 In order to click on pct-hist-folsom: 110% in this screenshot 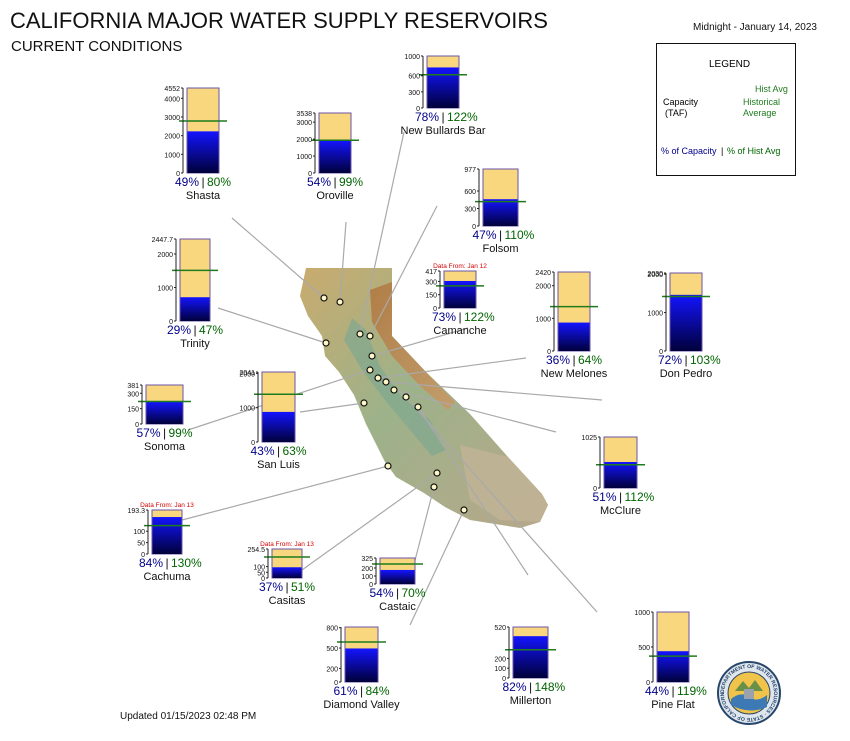, I will do `click(520, 235)`.